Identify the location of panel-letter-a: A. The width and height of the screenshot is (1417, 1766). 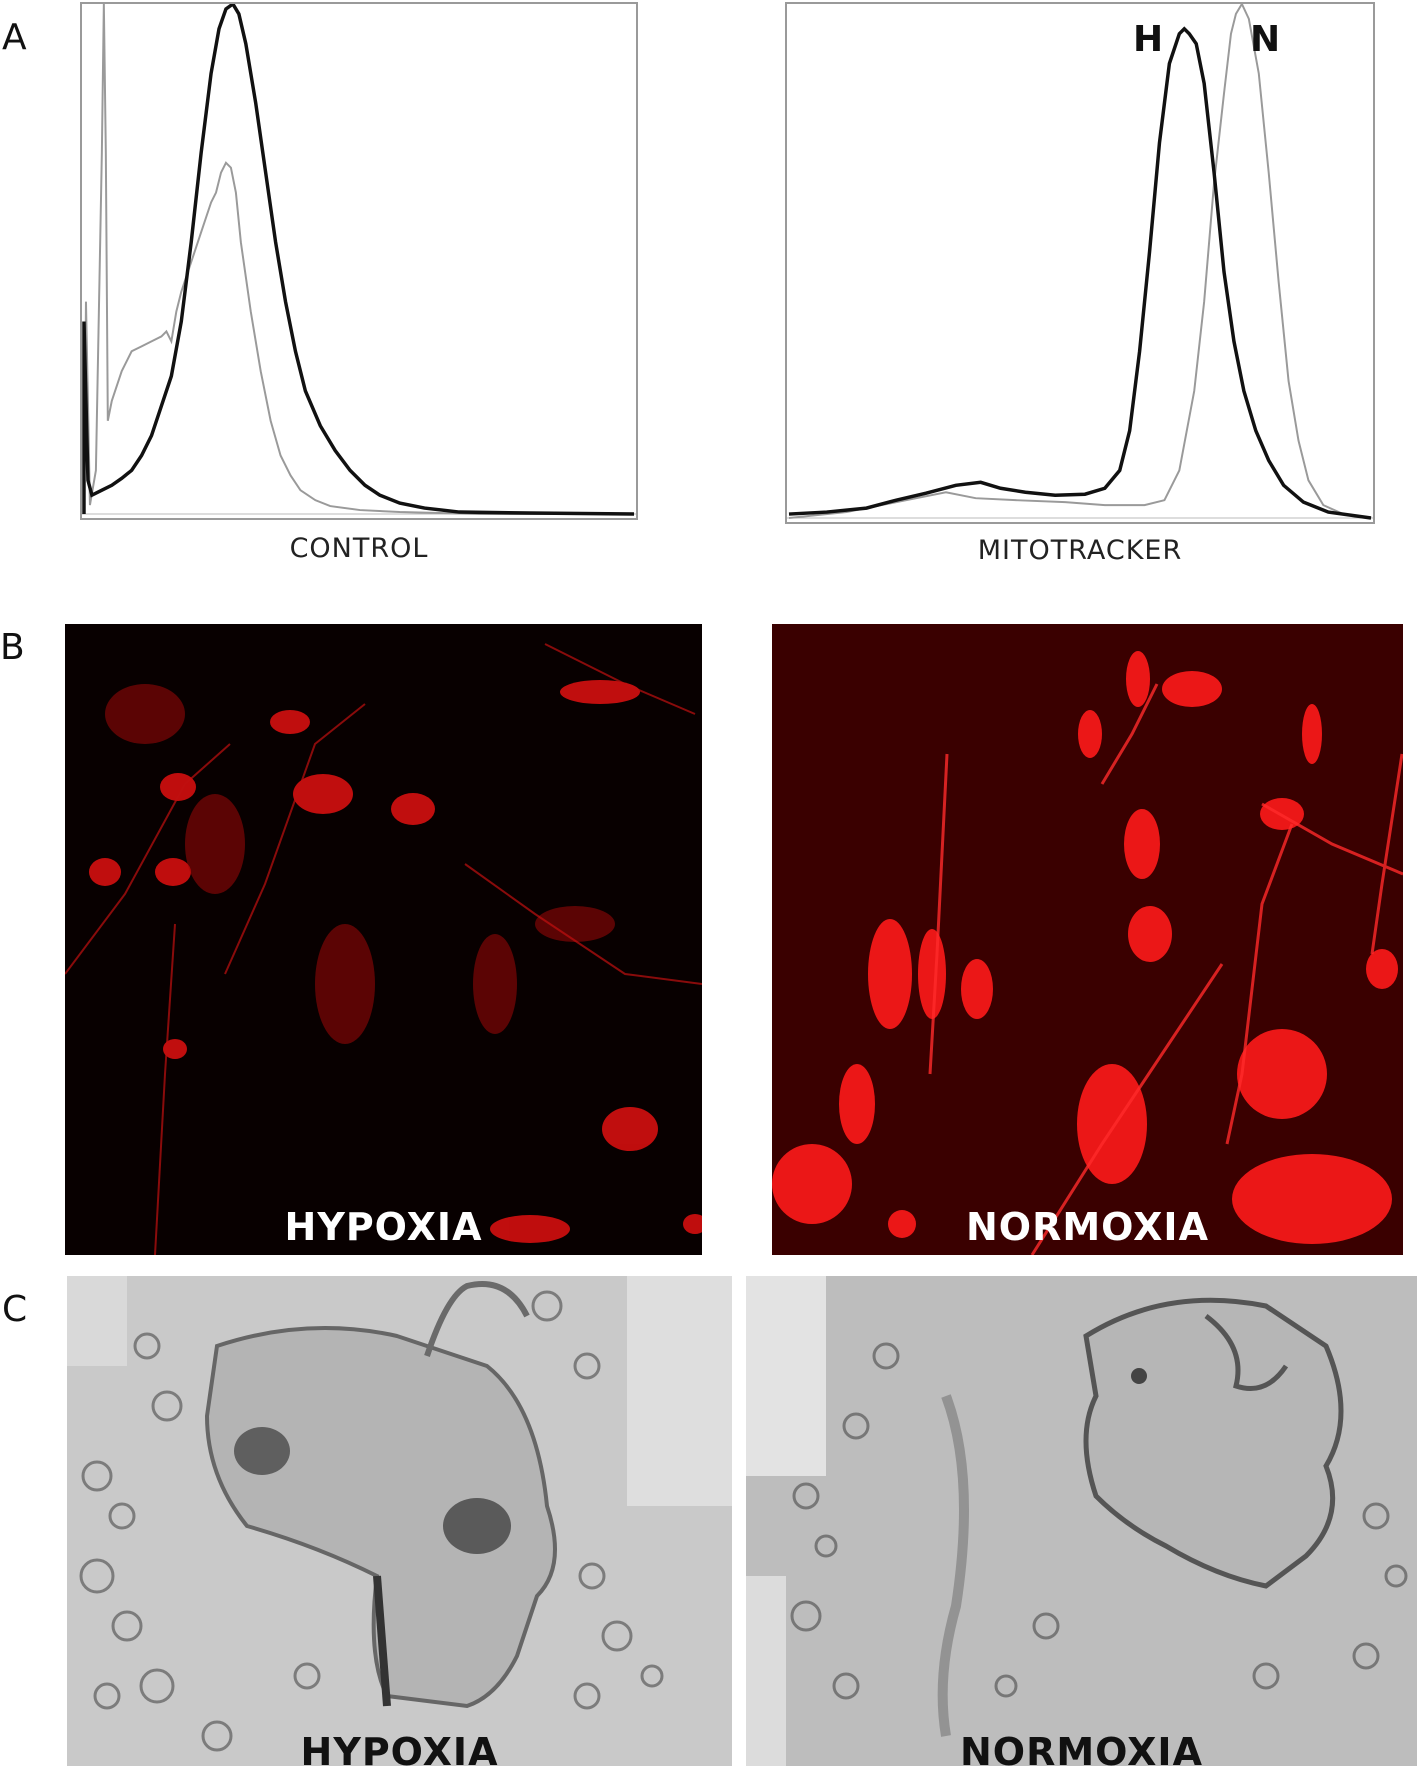
(14, 38).